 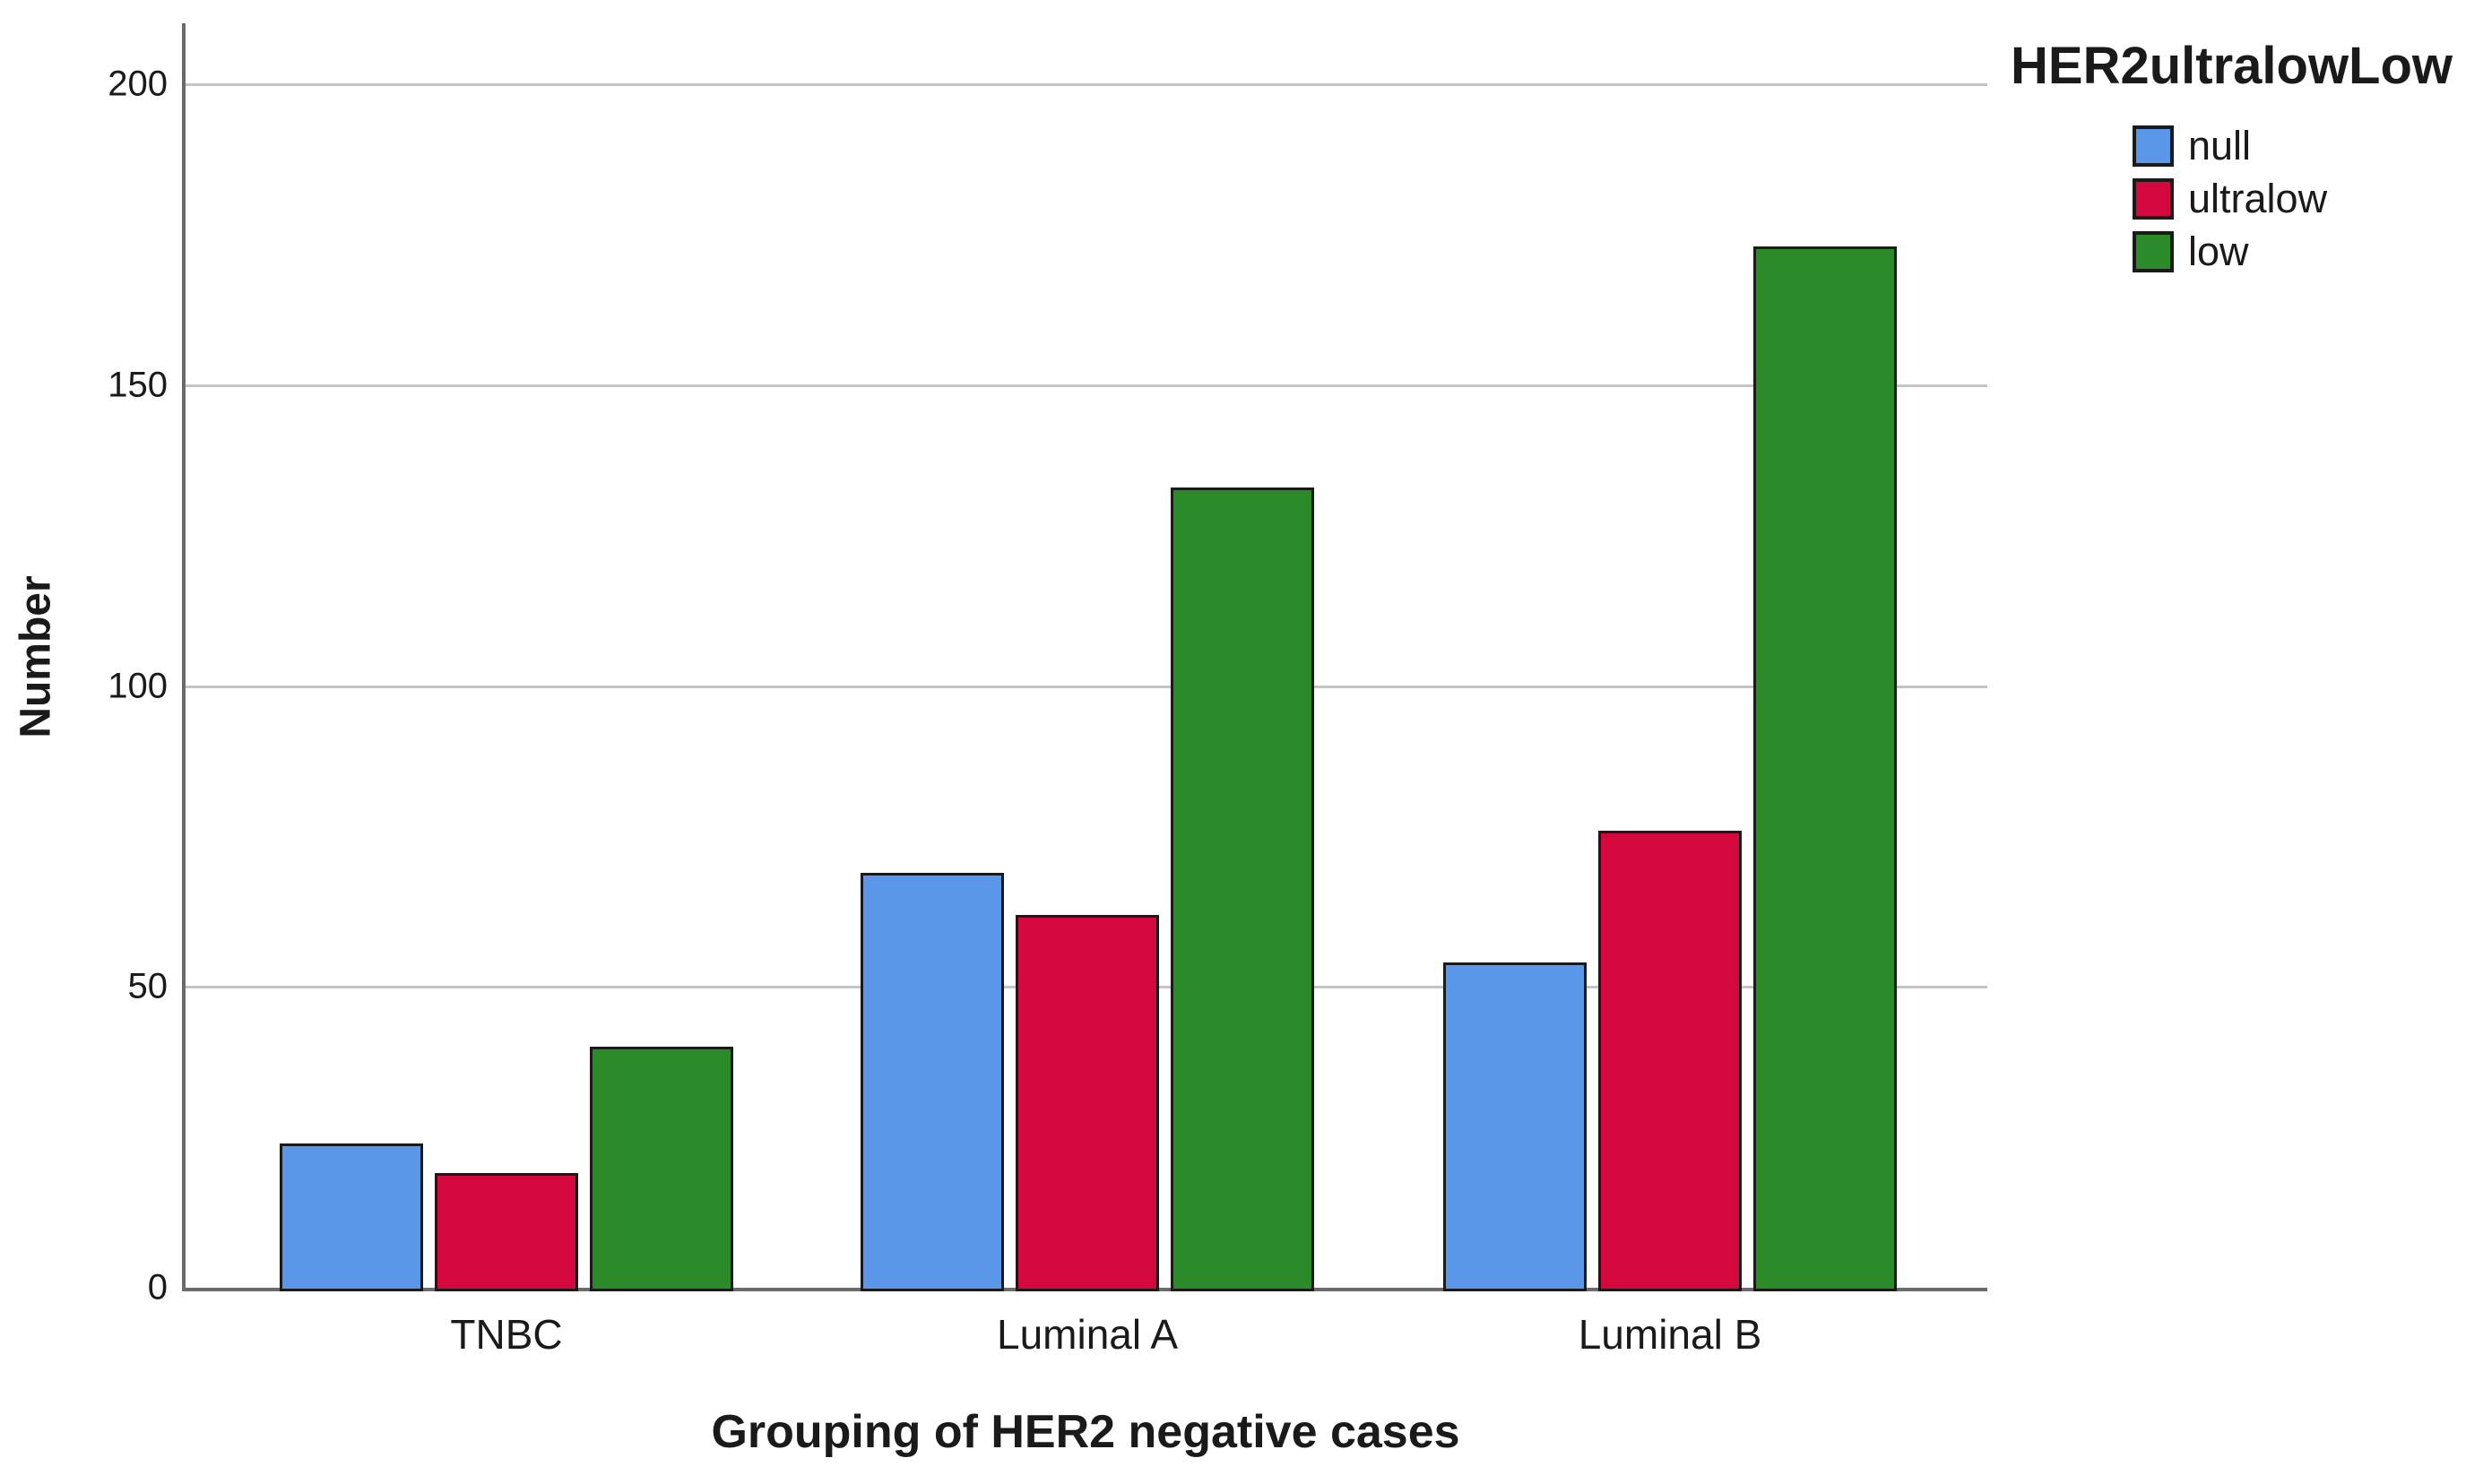 I want to click on legend-label-null: null, so click(x=2220, y=145).